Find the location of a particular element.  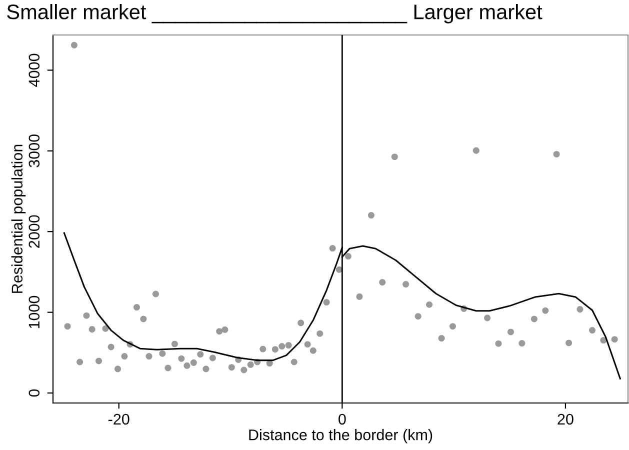

y-tick-label: 0 is located at coordinates (34, 393).